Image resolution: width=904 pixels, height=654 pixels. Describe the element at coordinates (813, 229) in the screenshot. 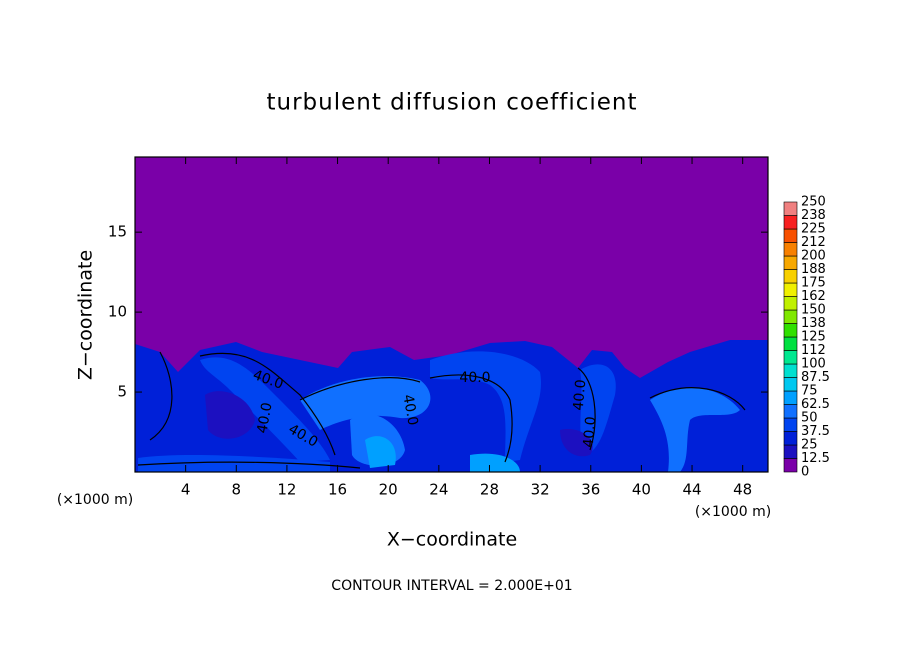

I see `colorbar-label: 225` at that location.